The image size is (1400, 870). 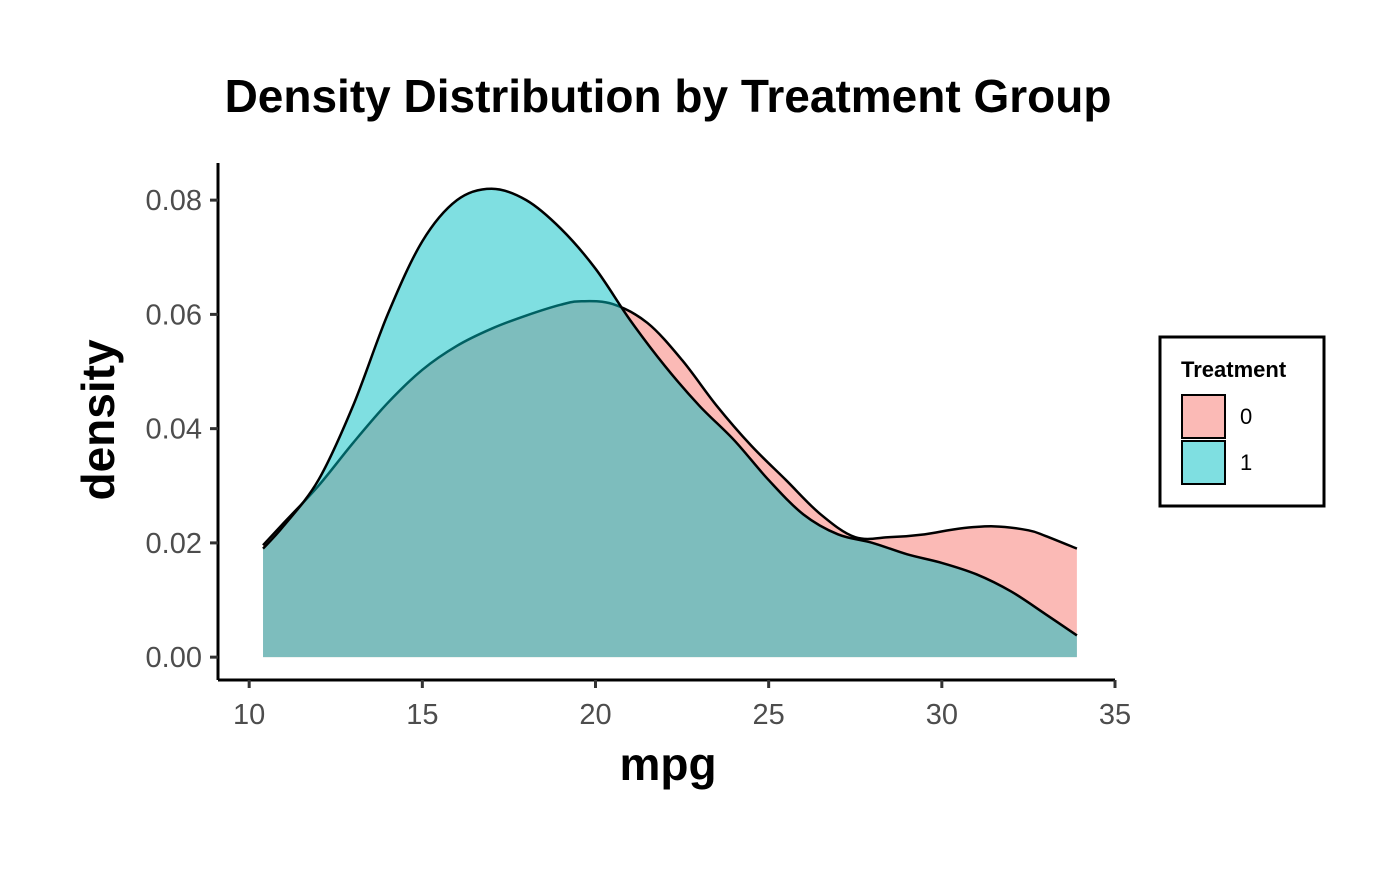 What do you see at coordinates (668, 96) in the screenshot?
I see `chart-title: Density Distribution by Treatment Group` at bounding box center [668, 96].